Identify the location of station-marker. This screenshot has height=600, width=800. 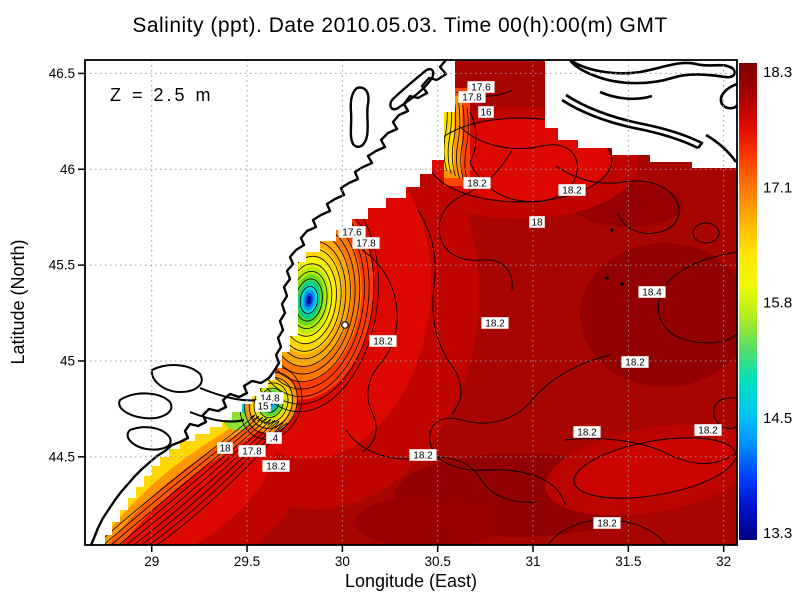
(345, 325).